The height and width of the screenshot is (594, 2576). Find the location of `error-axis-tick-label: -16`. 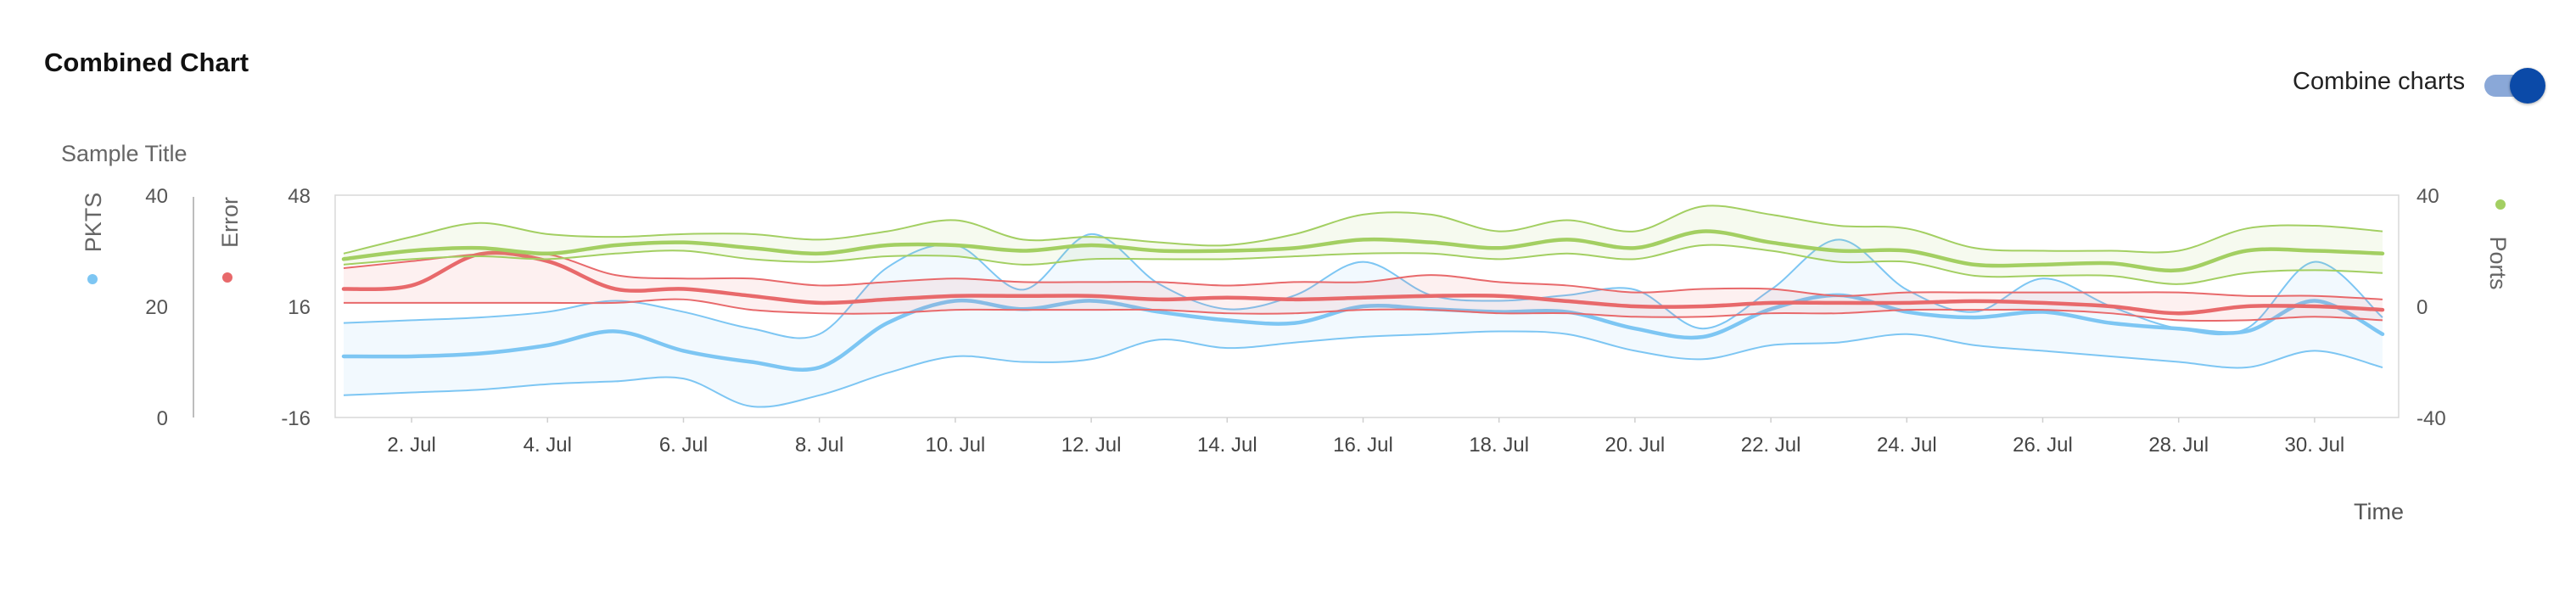

error-axis-tick-label: -16 is located at coordinates (296, 418).